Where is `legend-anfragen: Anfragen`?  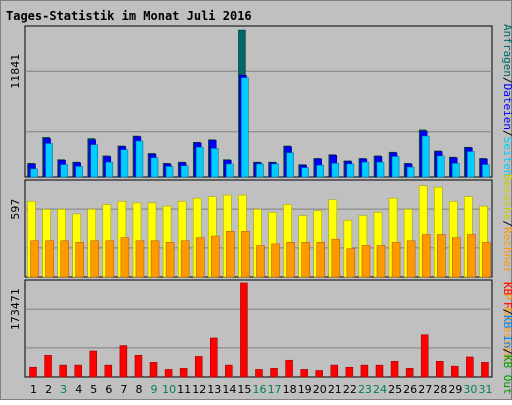
legend-anfragen: Anfragen is located at coordinates (506, 50).